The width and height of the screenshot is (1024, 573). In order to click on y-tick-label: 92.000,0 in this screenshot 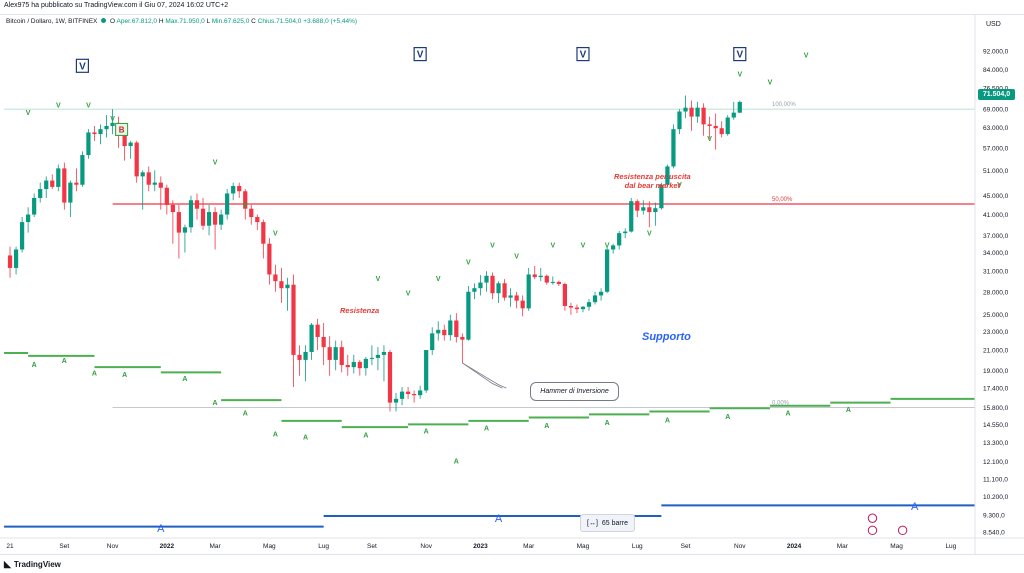, I will do `click(996, 51)`.